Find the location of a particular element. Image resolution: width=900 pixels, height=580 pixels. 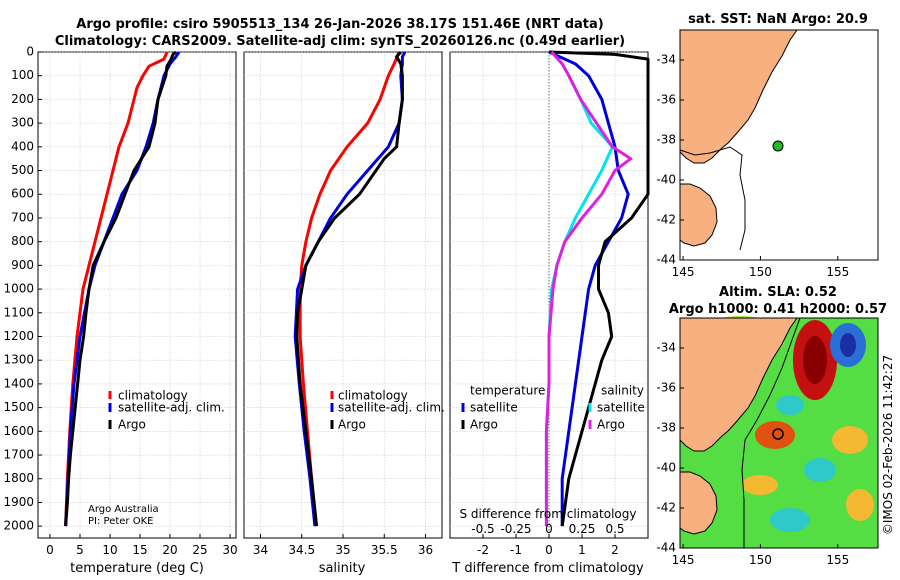

s-difference-xlabel: S difference from climatology is located at coordinates (548, 514).